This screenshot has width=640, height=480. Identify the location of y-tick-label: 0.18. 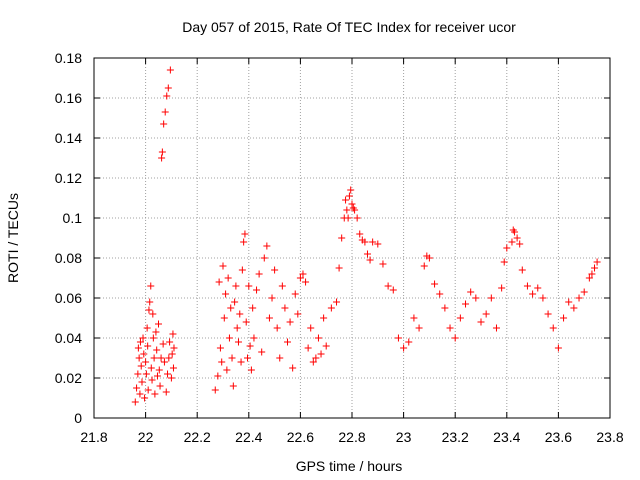
(68, 58).